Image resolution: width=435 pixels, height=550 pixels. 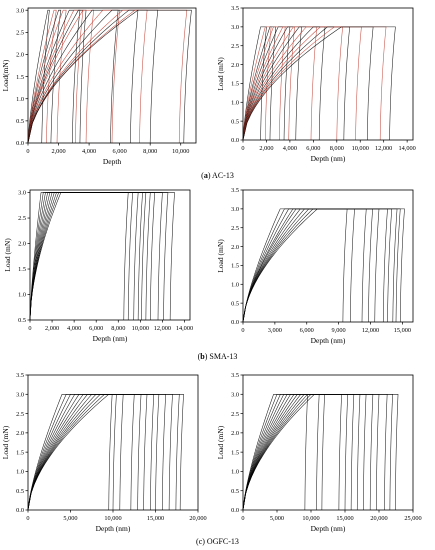 I want to click on caption-ac13: (a) AC-13, so click(x=217, y=175).